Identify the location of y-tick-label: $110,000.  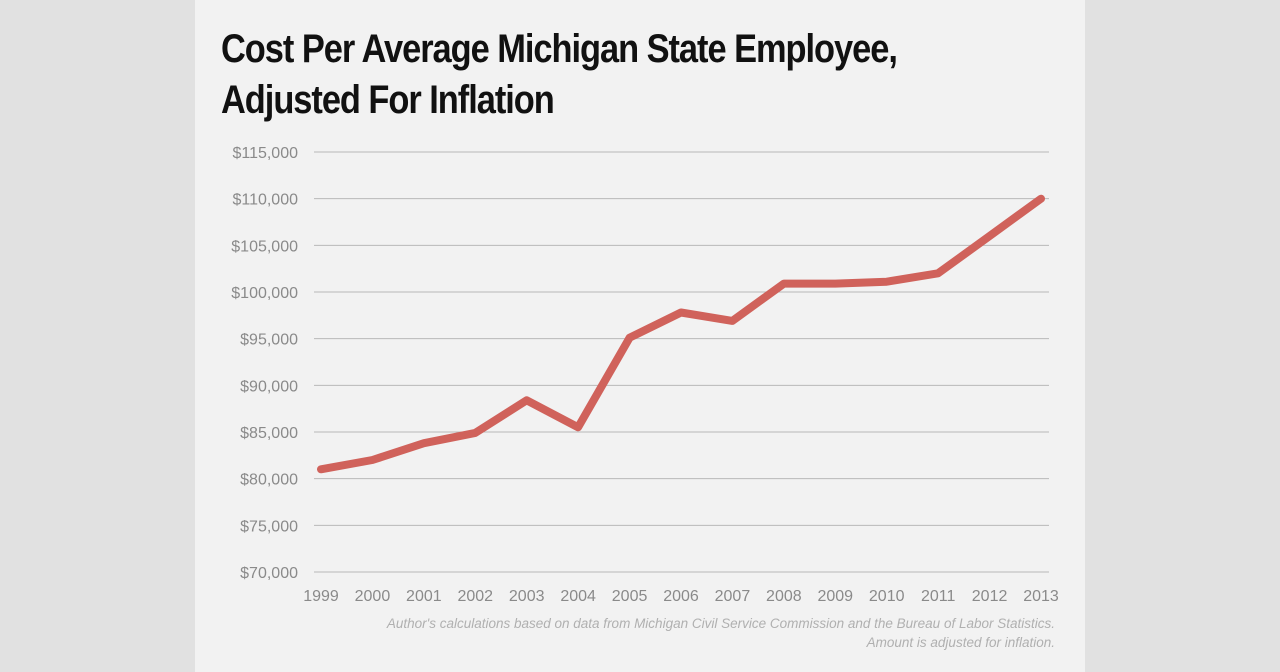
(265, 200).